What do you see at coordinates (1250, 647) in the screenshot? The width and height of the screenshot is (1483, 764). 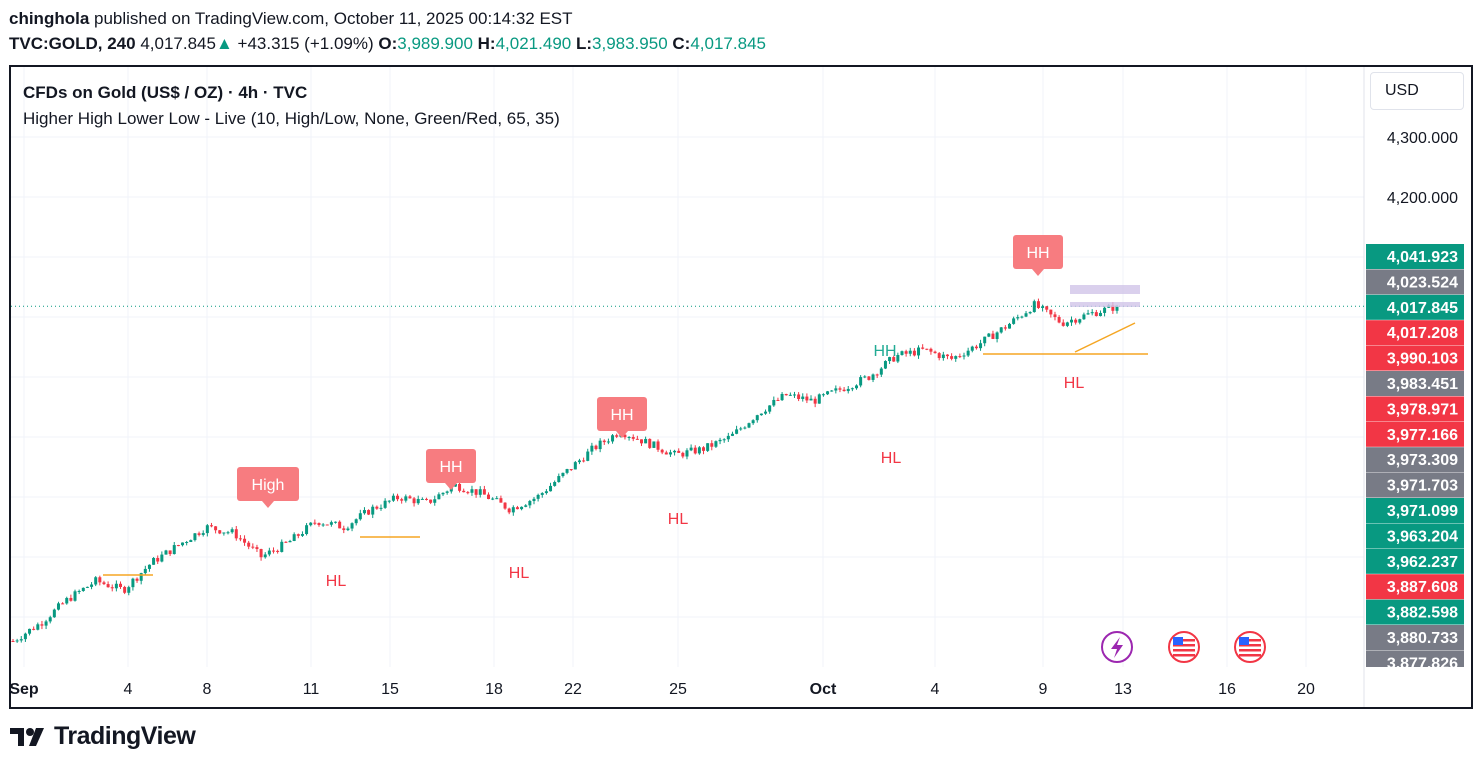 I see `us-flag-event-icon` at bounding box center [1250, 647].